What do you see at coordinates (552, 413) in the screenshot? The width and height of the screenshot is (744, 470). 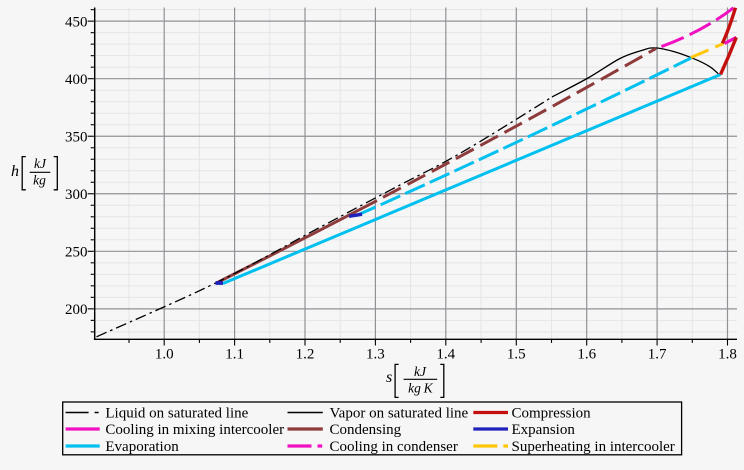 I see `svg-text: Compression` at bounding box center [552, 413].